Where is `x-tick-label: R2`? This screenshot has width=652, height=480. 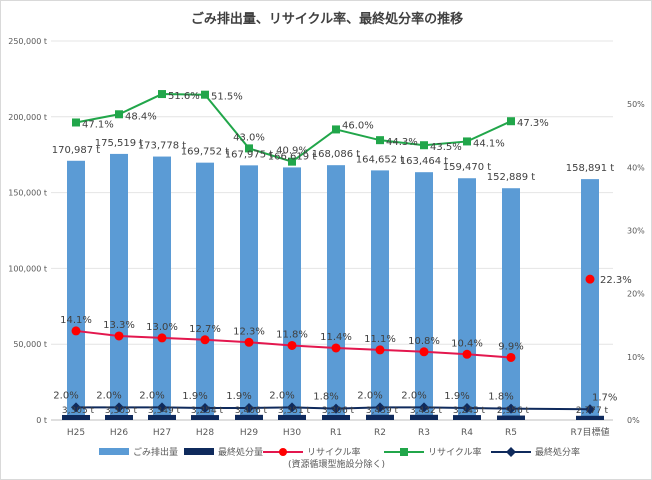
x-tick-label: R2 is located at coordinates (380, 433).